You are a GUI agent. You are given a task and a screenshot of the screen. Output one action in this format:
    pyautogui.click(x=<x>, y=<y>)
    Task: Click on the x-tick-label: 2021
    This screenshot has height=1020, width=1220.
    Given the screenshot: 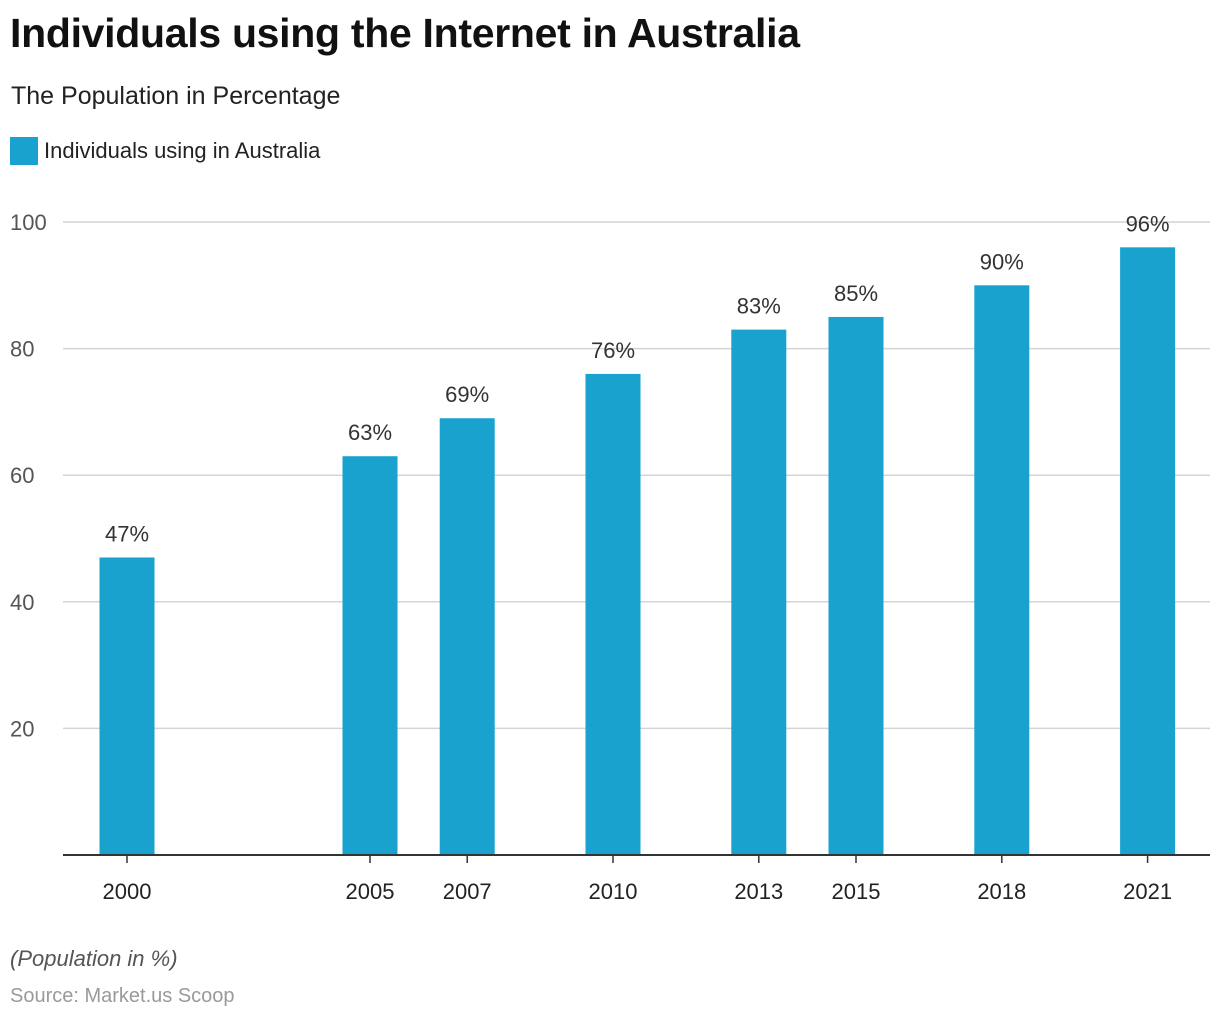 What is the action you would take?
    pyautogui.click(x=1147, y=891)
    